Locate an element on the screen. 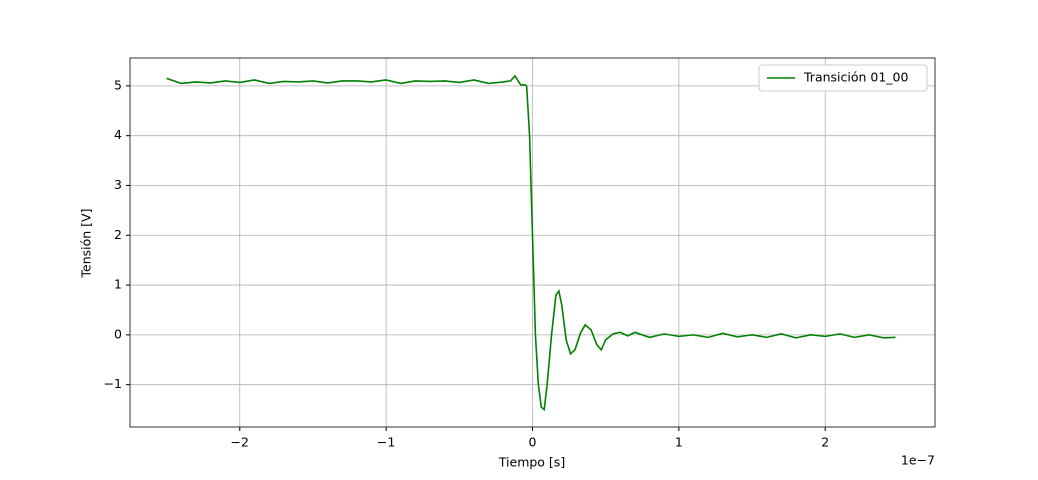  y-tick-label: 5 is located at coordinates (118, 84).